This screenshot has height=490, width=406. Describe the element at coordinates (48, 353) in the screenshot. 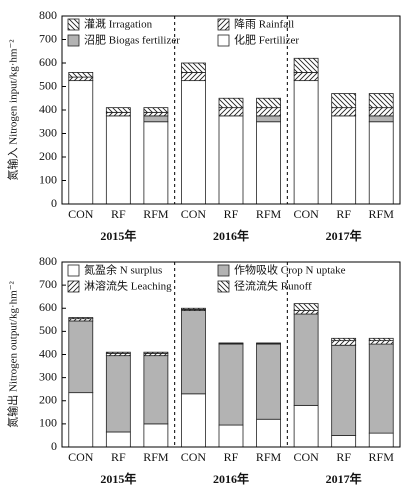

I see `y-tick-label: 400` at that location.